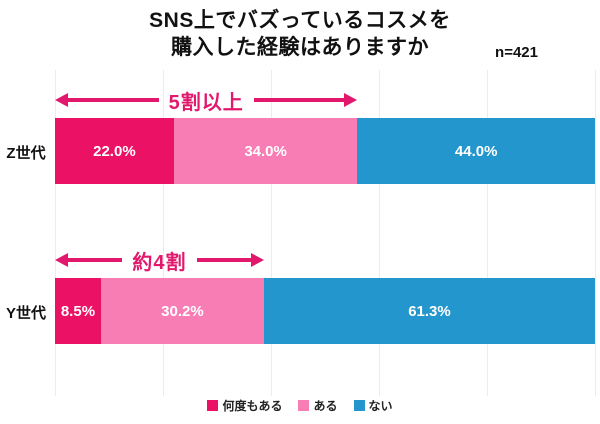  What do you see at coordinates (26, 153) in the screenshot?
I see `category-label: Z世代` at bounding box center [26, 153].